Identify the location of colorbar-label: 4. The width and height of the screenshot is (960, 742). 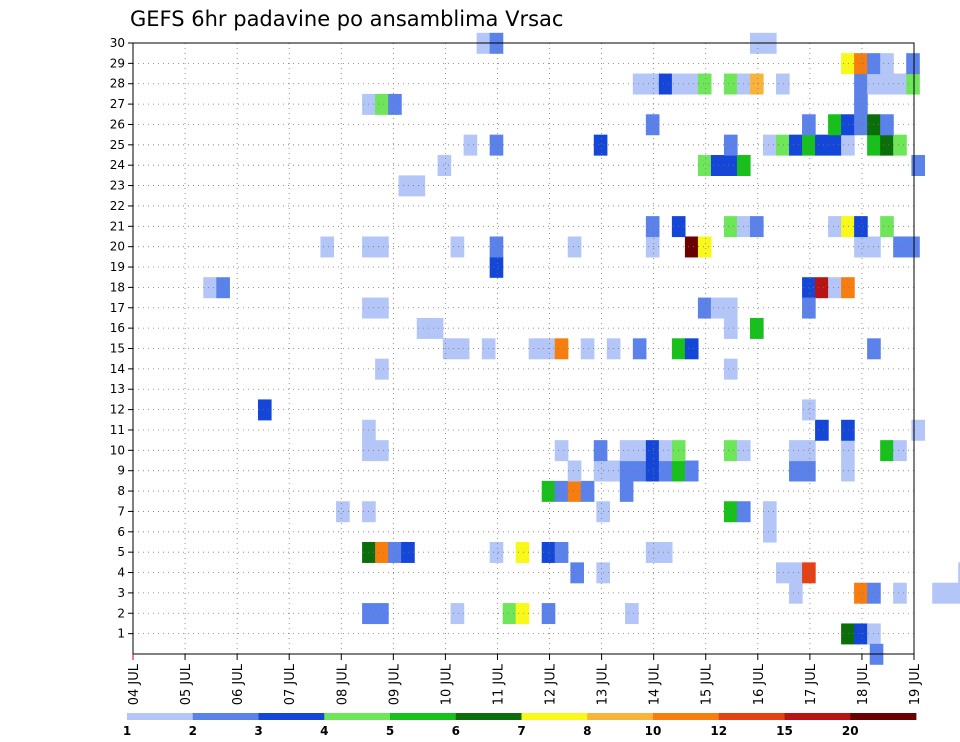
(324, 731).